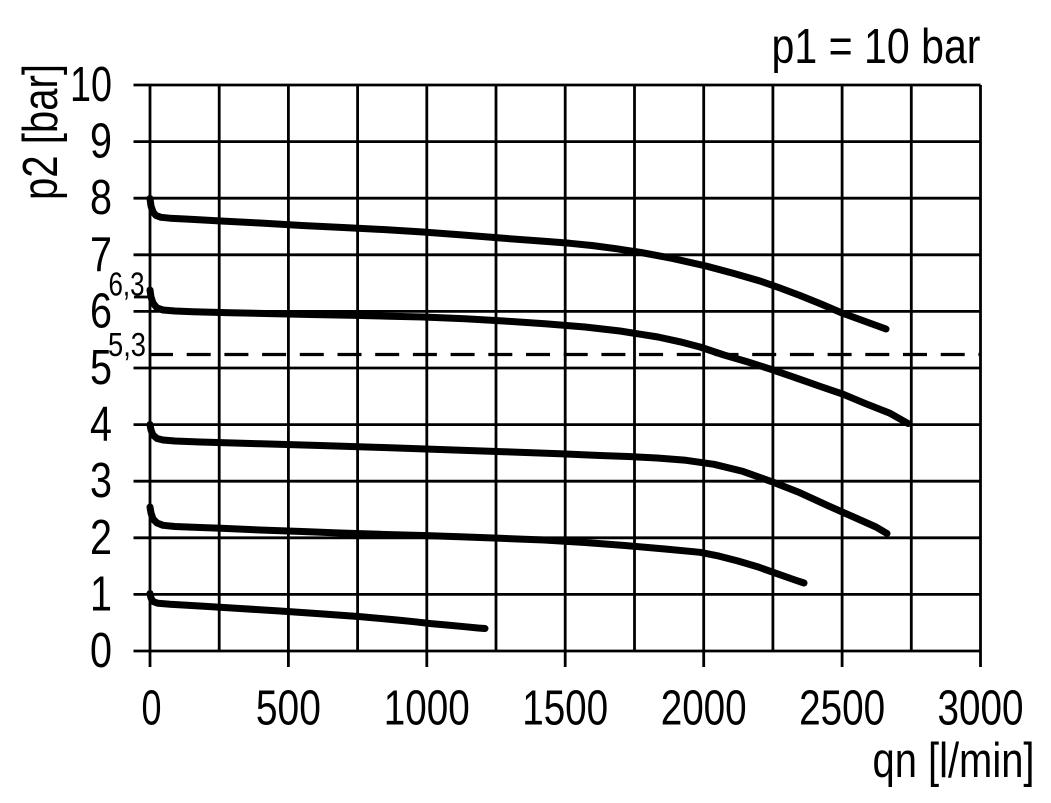 The image size is (1051, 803). I want to click on svg-text: 6, so click(101, 311).